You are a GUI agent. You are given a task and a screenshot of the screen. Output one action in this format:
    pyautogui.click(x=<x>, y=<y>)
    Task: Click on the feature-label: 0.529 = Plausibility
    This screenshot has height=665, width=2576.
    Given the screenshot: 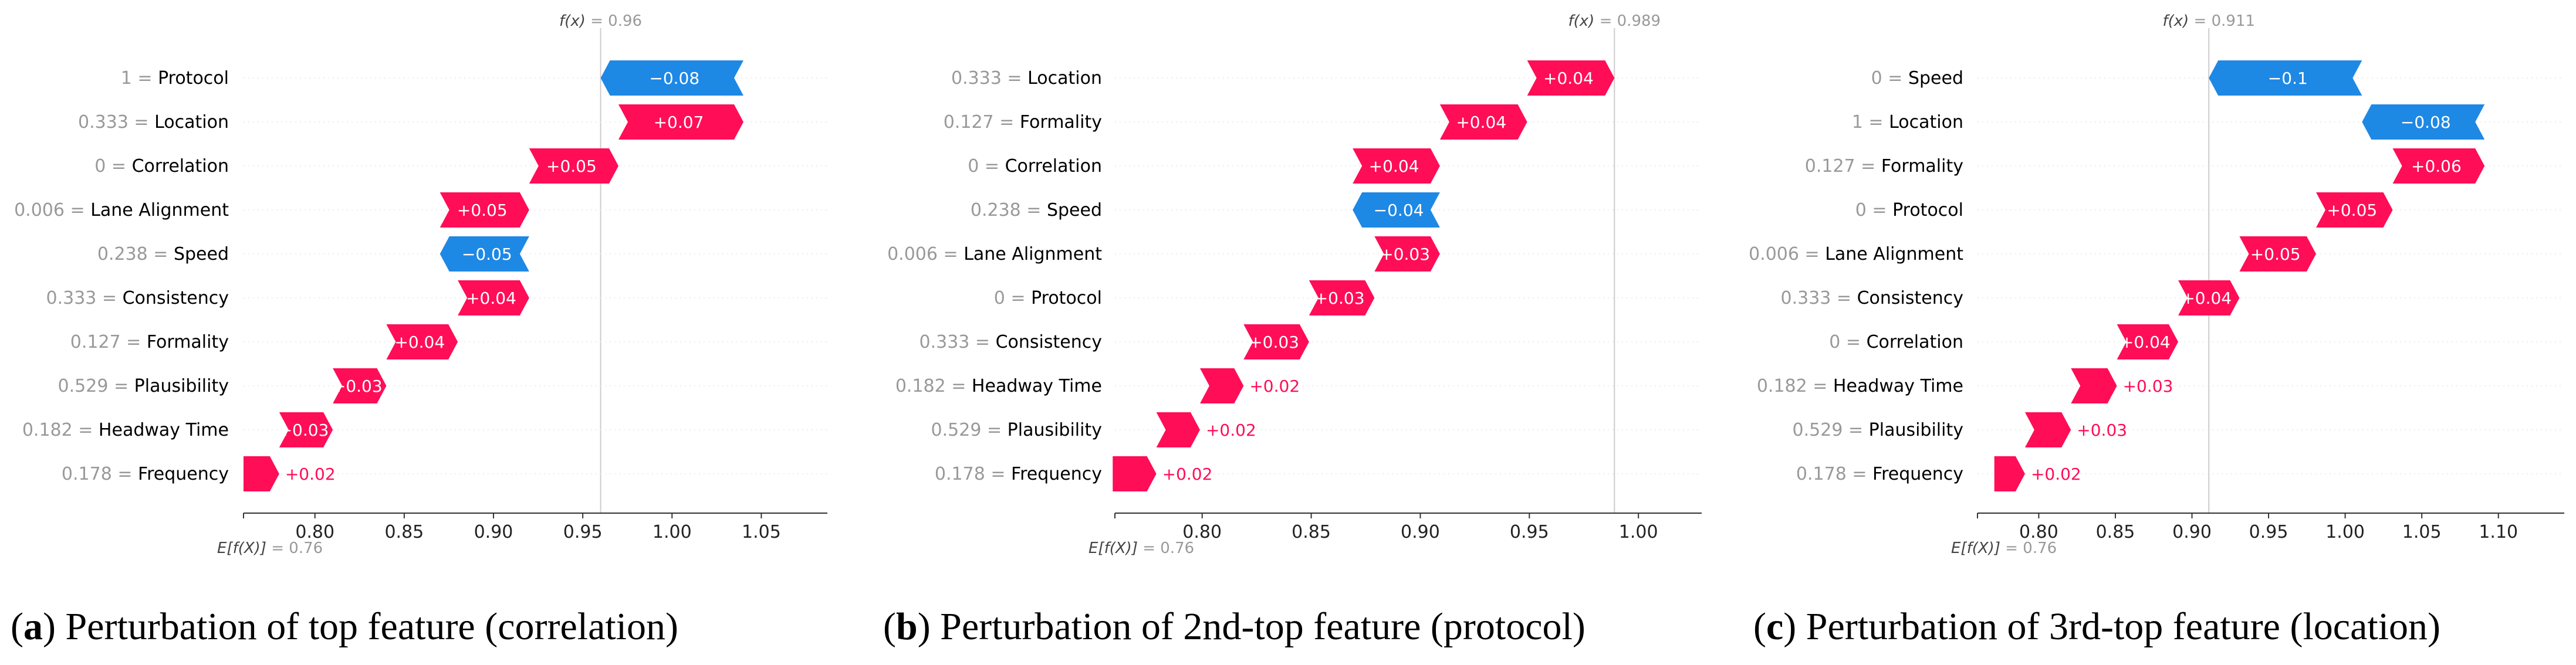 What is the action you would take?
    pyautogui.click(x=1878, y=430)
    